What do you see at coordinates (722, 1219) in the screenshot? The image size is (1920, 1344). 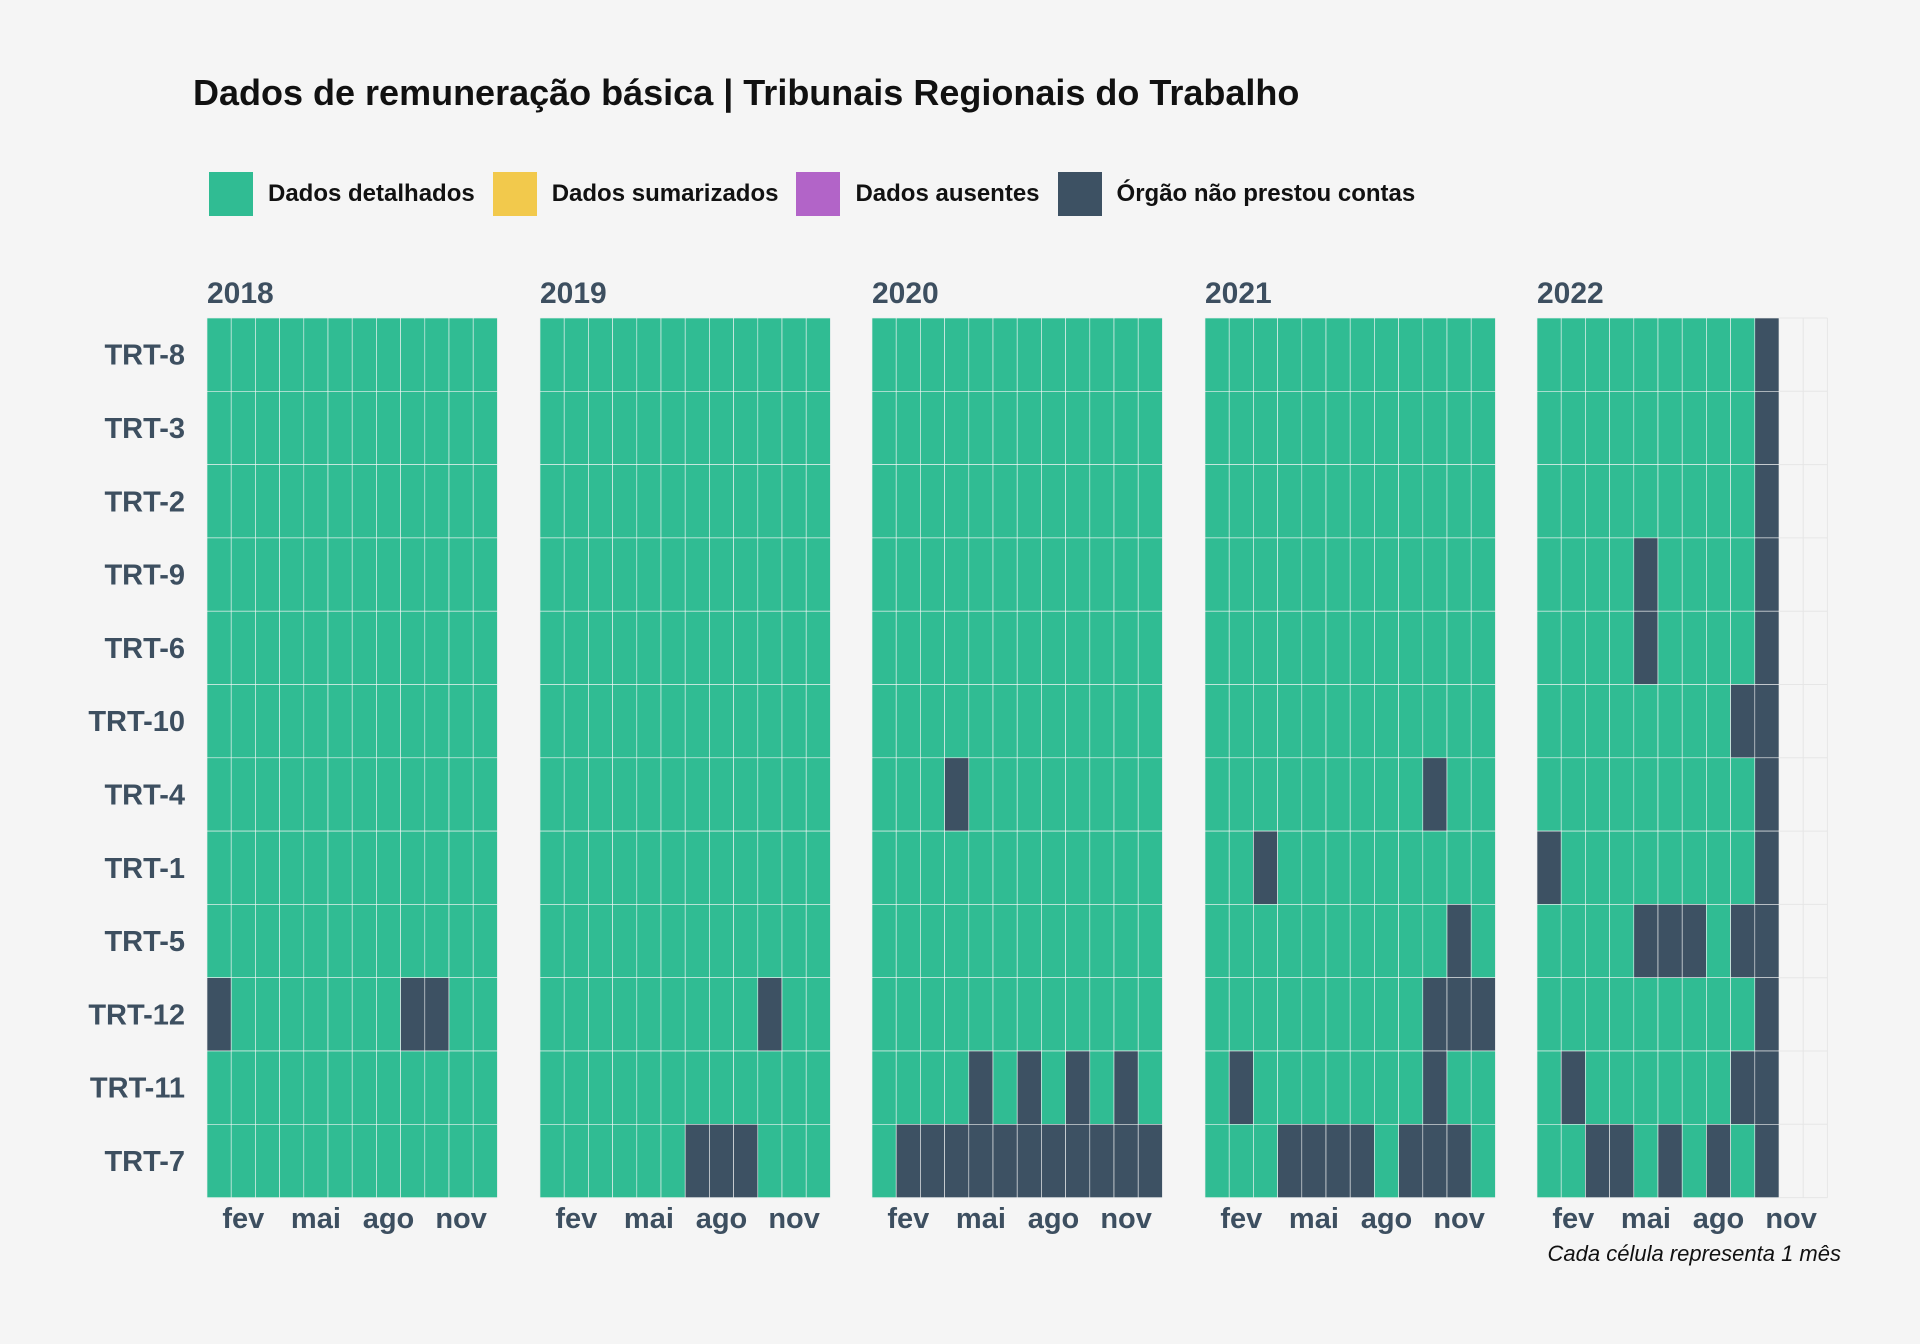 I see `month-tick-label: ago` at bounding box center [722, 1219].